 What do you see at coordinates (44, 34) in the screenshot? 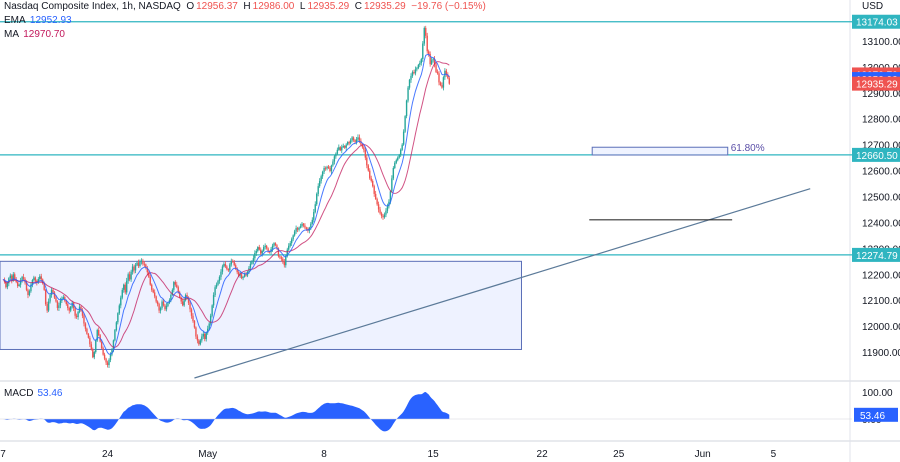
I see `ma-value: 12970.70` at bounding box center [44, 34].